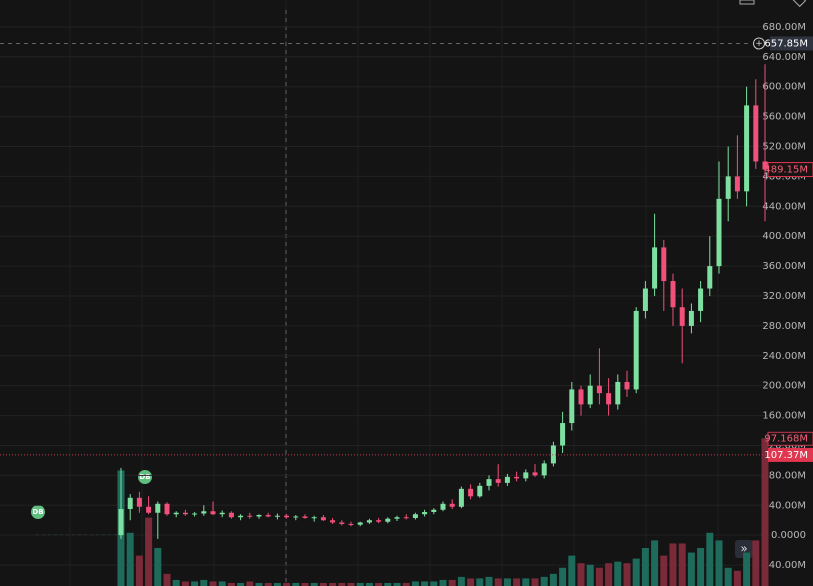 The image size is (813, 586). I want to click on y-tick-label: 360.00M, so click(784, 266).